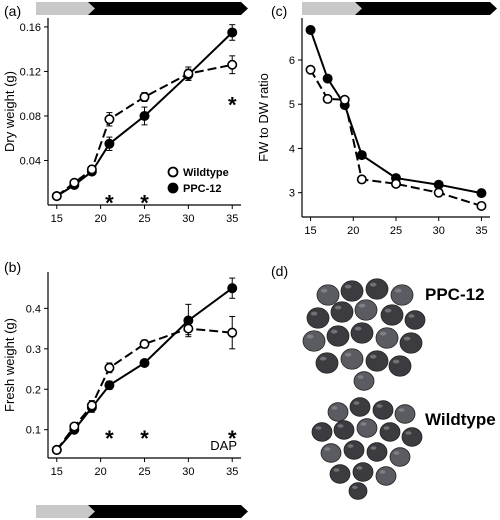 Image resolution: width=500 pixels, height=520 pixels. Describe the element at coordinates (364, 334) in the screenshot. I see `seed-cluster-ppc12` at that location.